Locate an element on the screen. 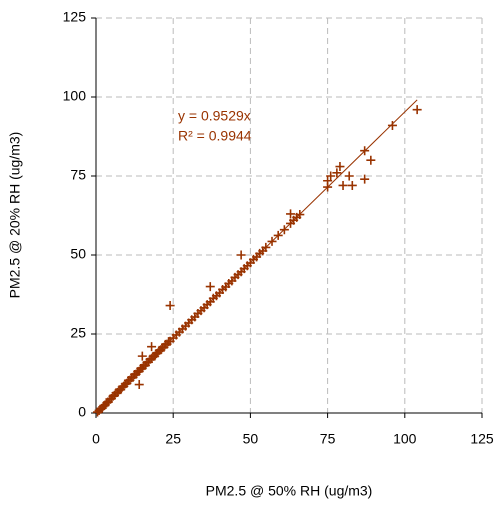  y-axis-label: PM2.5 @ 20% RH (ug/m3) is located at coordinates (15, 215).